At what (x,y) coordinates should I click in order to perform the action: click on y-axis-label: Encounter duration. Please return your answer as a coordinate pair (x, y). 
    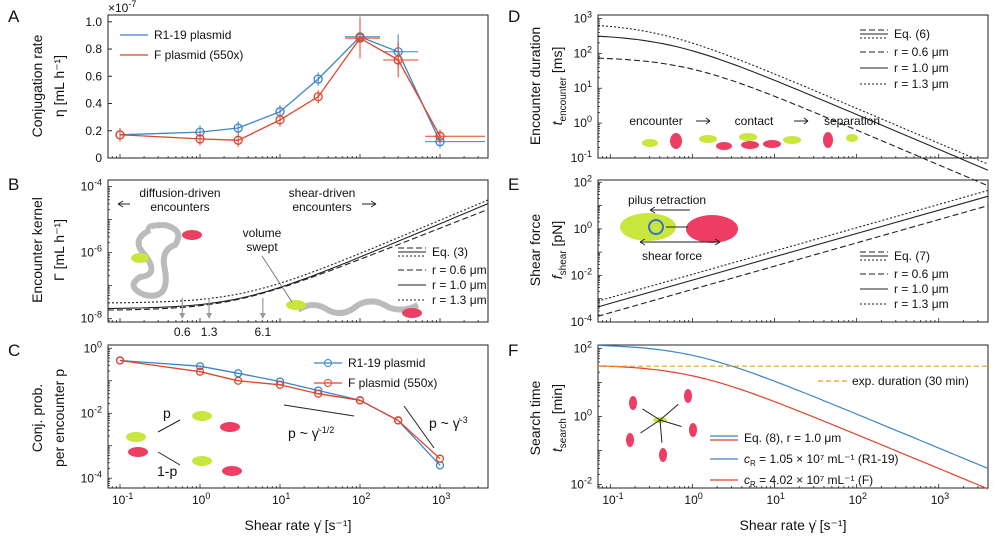
    Looking at the image, I should click on (535, 86).